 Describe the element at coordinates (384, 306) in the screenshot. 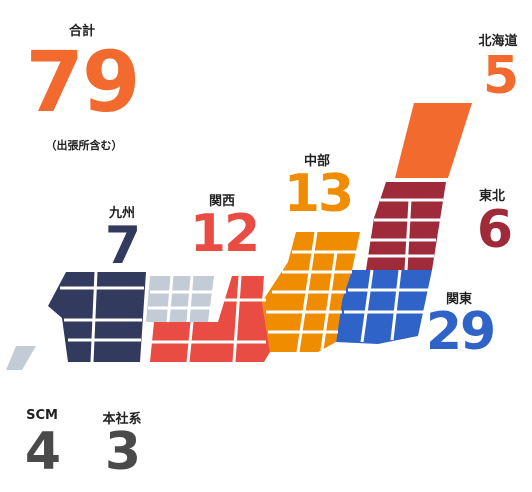

I see `region-kanto-shape` at that location.